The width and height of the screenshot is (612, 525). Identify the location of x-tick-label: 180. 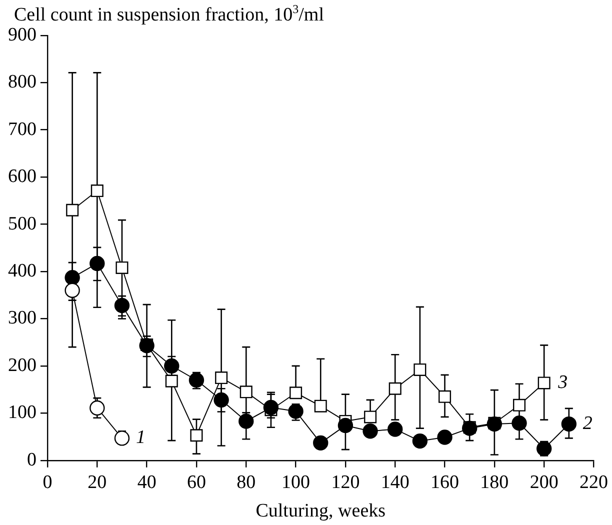
(494, 482).